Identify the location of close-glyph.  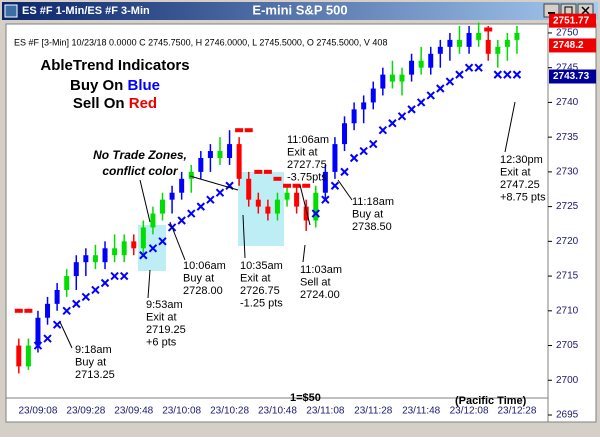
(585, 10).